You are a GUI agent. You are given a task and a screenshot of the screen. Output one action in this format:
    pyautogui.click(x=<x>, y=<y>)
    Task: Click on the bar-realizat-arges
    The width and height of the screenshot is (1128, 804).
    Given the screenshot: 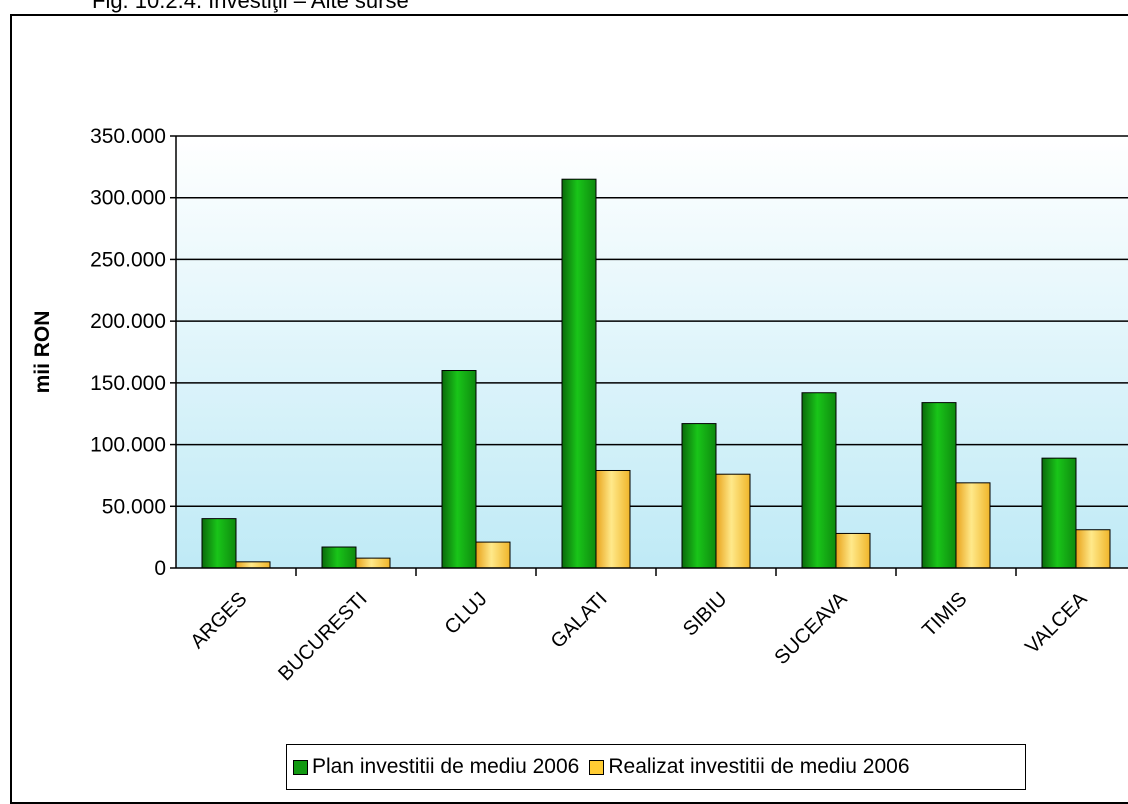 What is the action you would take?
    pyautogui.click(x=253, y=565)
    